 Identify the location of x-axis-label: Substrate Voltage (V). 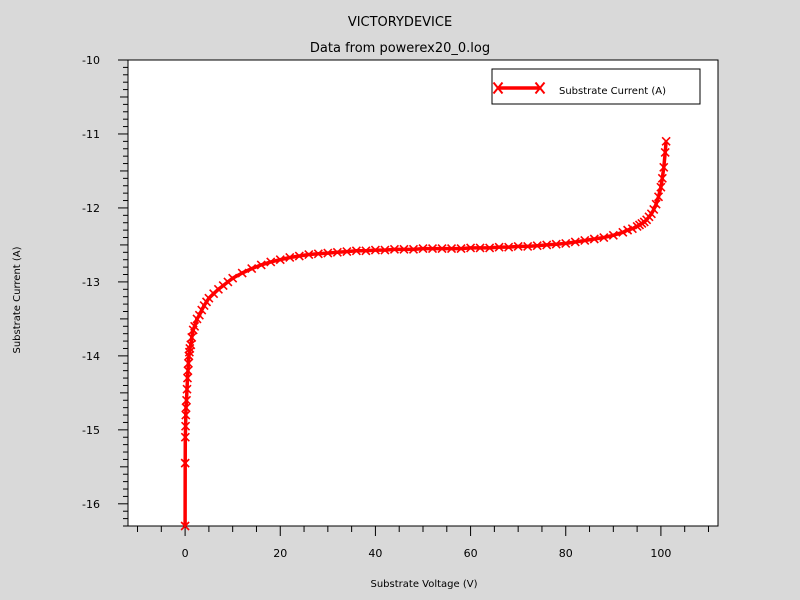
(424, 584).